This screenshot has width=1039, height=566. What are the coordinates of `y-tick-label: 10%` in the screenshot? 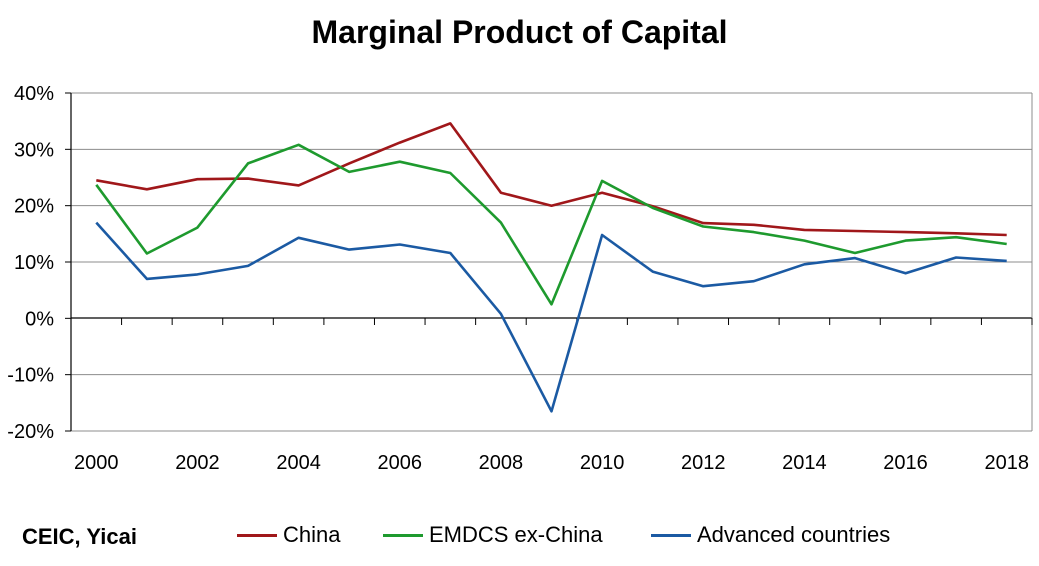 It's located at (34, 263).